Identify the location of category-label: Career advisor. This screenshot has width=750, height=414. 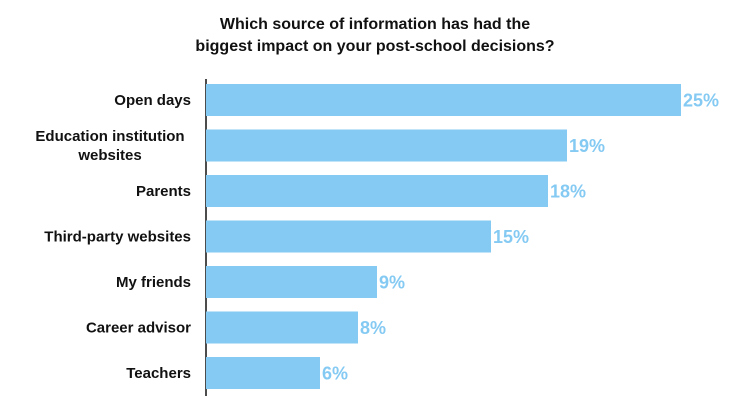
(138, 328).